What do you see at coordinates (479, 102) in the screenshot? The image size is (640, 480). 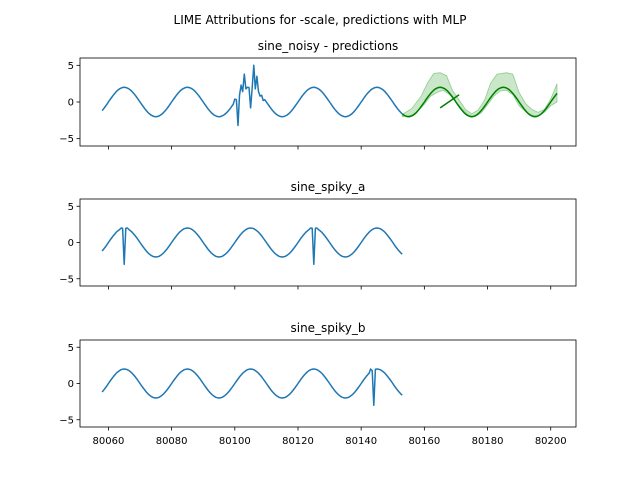 I see `prediction-line` at bounding box center [479, 102].